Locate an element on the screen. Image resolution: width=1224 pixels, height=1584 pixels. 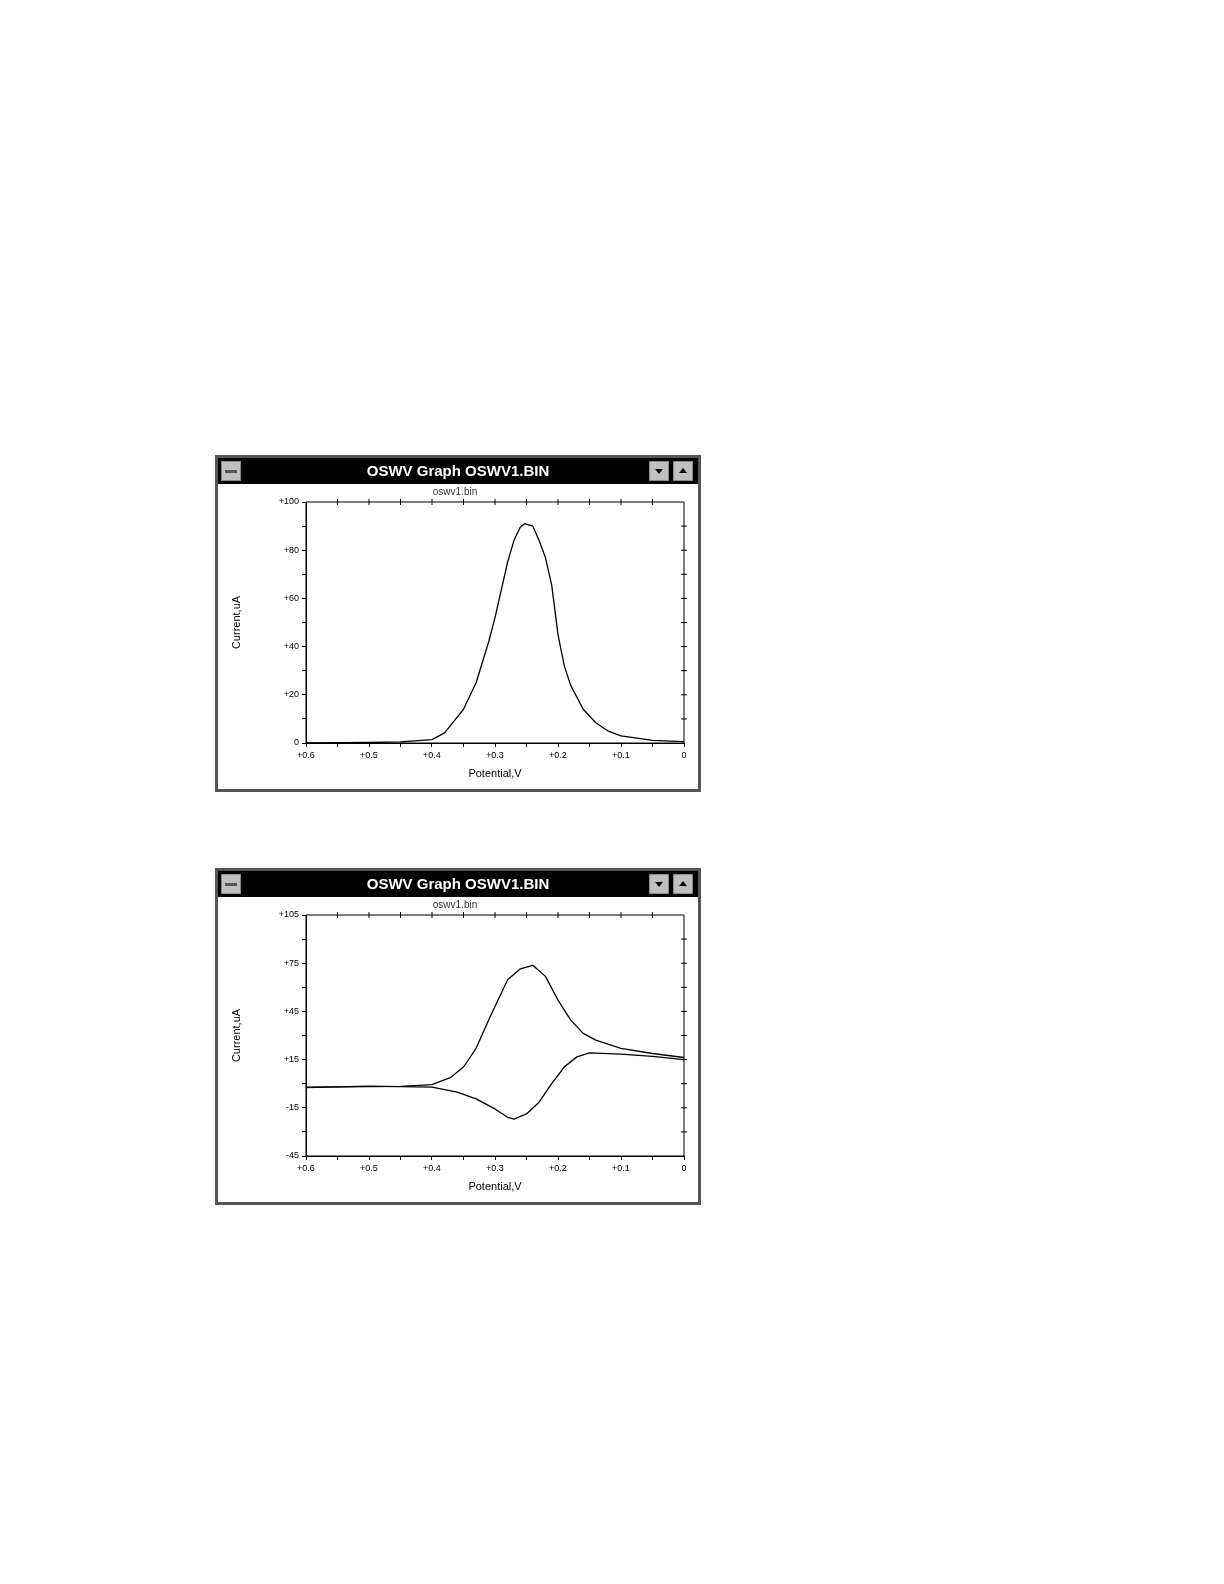
y-tick-label: +15 is located at coordinates (291, 1059).